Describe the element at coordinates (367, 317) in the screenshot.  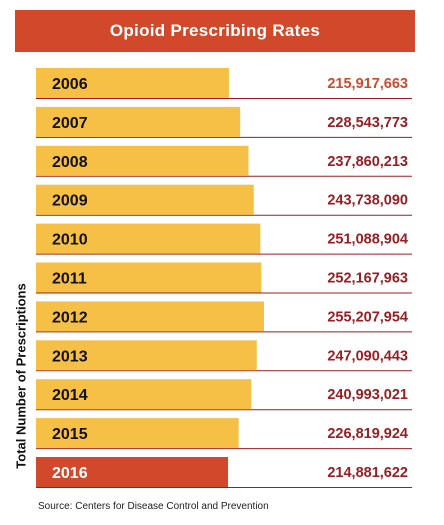
I see `data-label: 255,207,954` at that location.